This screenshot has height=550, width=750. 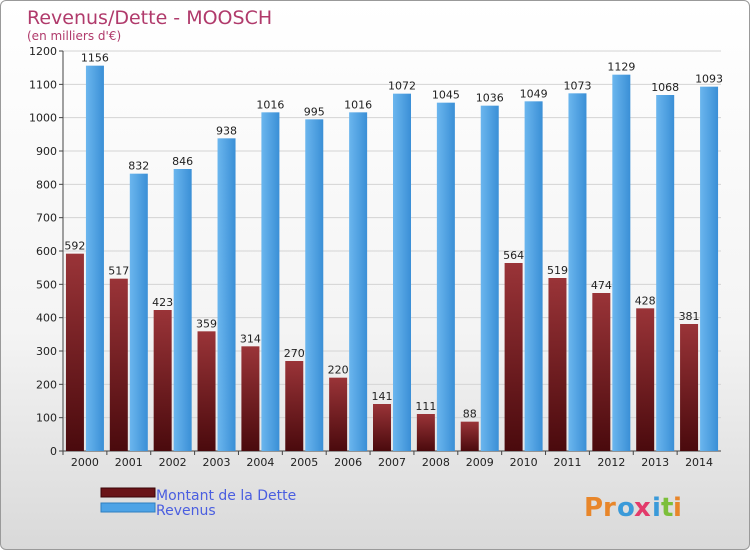 What do you see at coordinates (226, 130) in the screenshot?
I see `revenue-value-label: 938` at bounding box center [226, 130].